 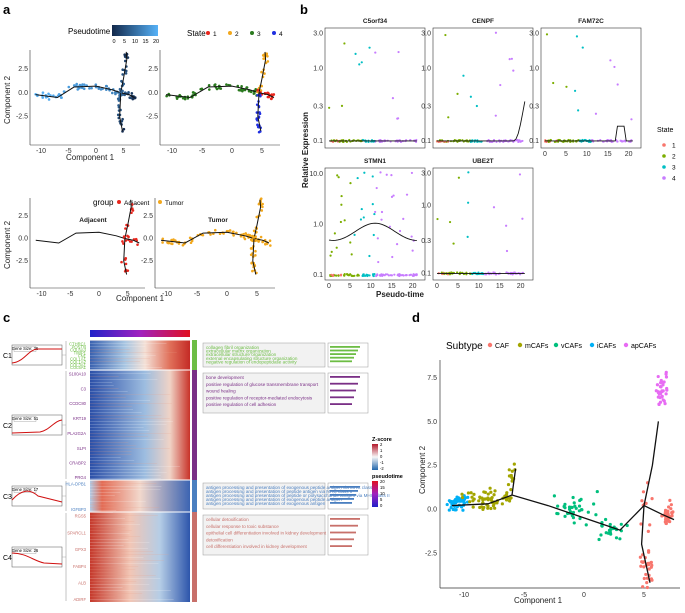 I want to click on gene-label: HLA-DPB1, so click(x=76, y=484).